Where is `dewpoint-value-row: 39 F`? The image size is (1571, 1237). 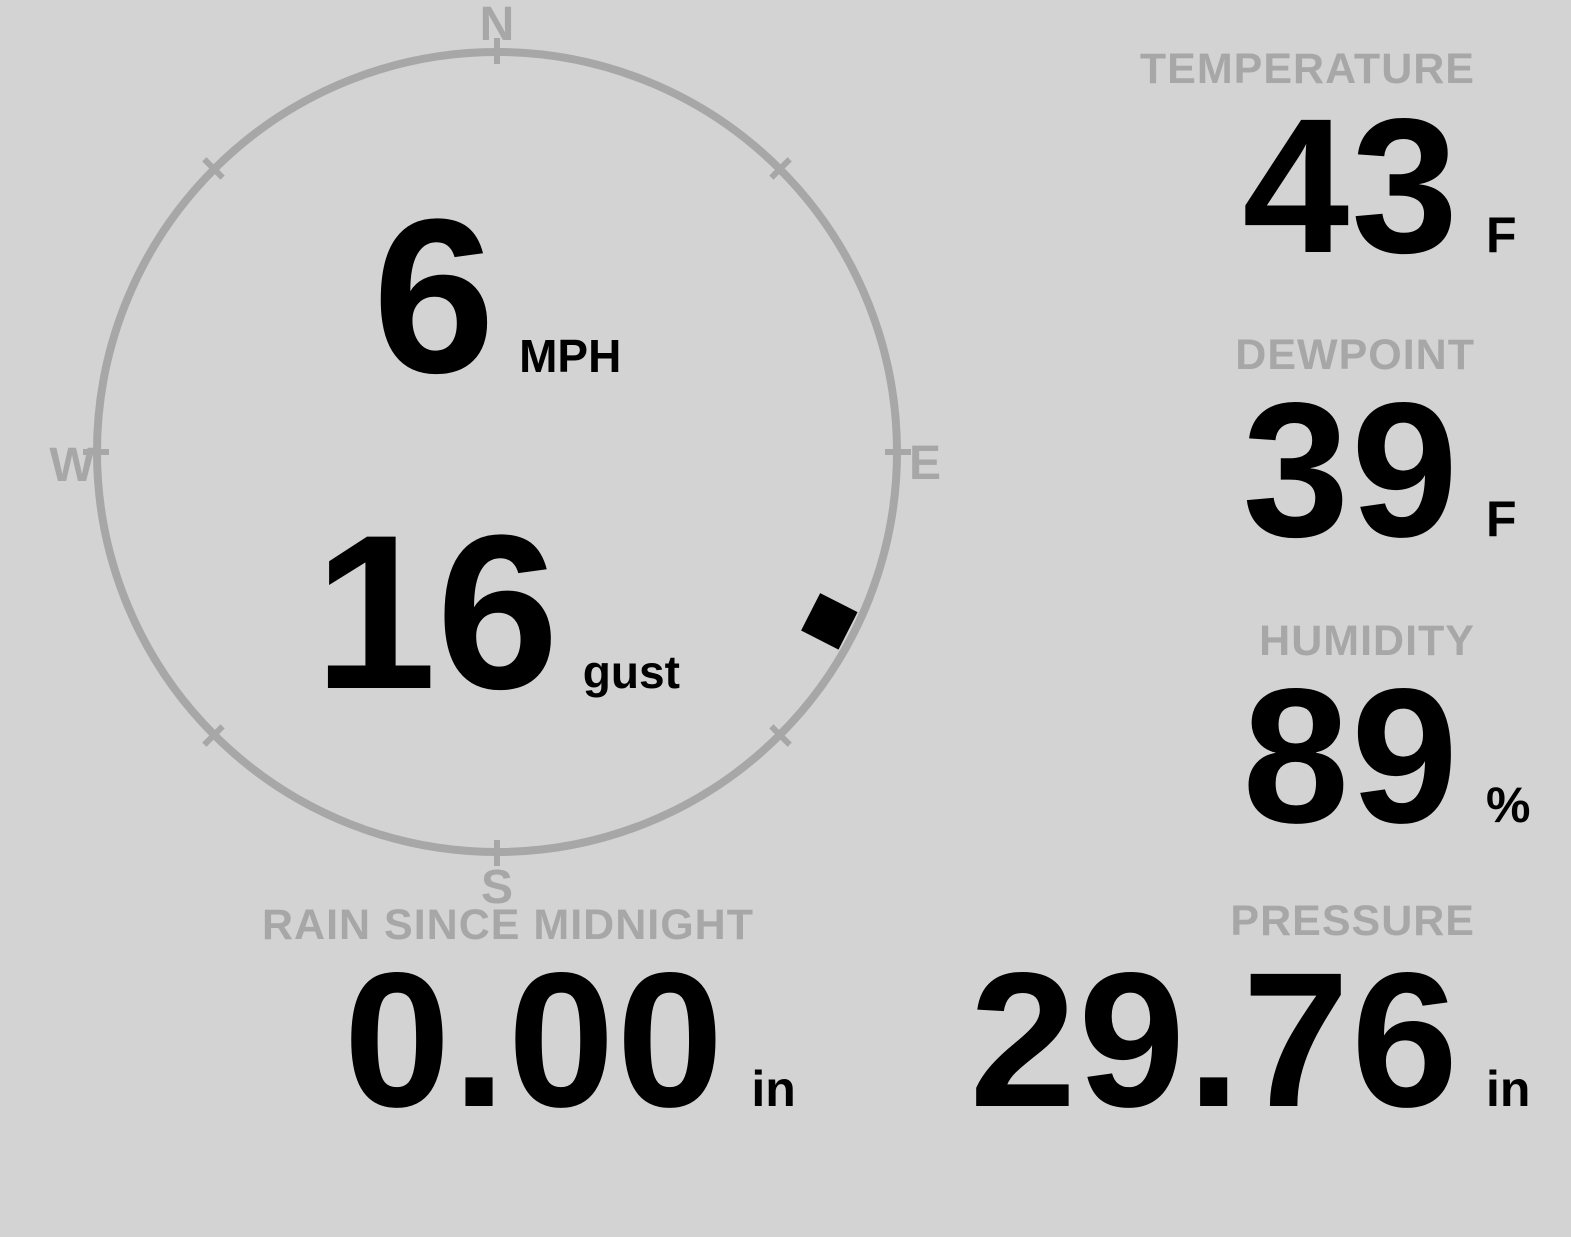 dewpoint-value-row: 39 F is located at coordinates (1391, 470).